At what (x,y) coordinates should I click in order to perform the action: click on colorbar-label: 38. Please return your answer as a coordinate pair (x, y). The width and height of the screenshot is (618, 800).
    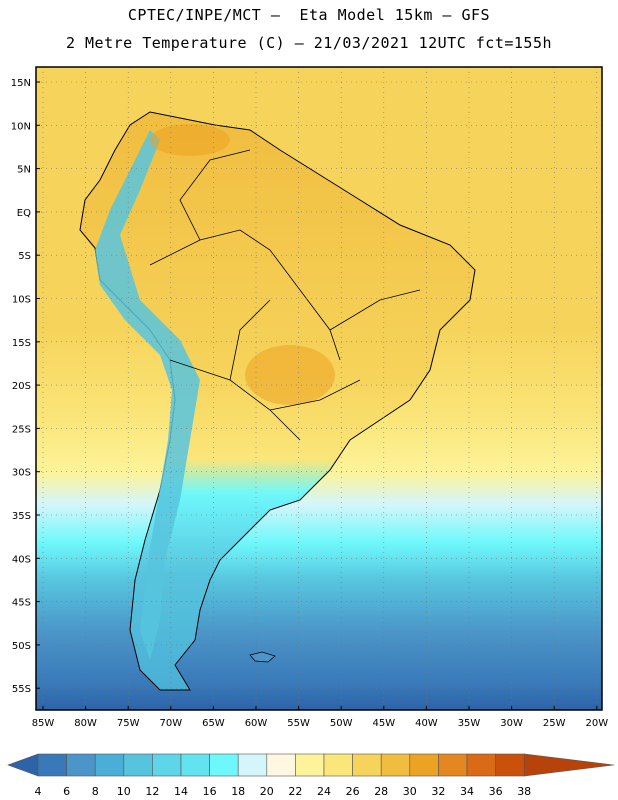
    Looking at the image, I should click on (524, 791).